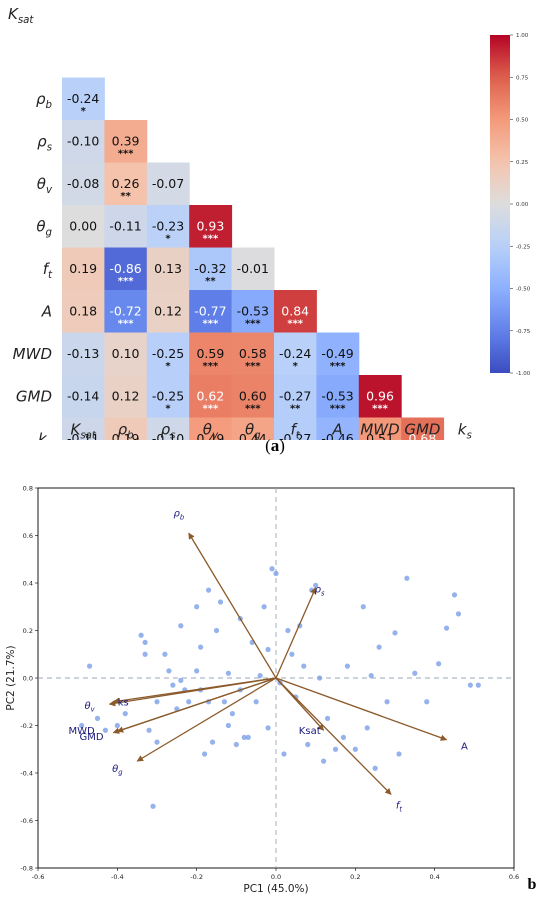  I want to click on heatmap-cell-GMD-θv, so click(211, 396).